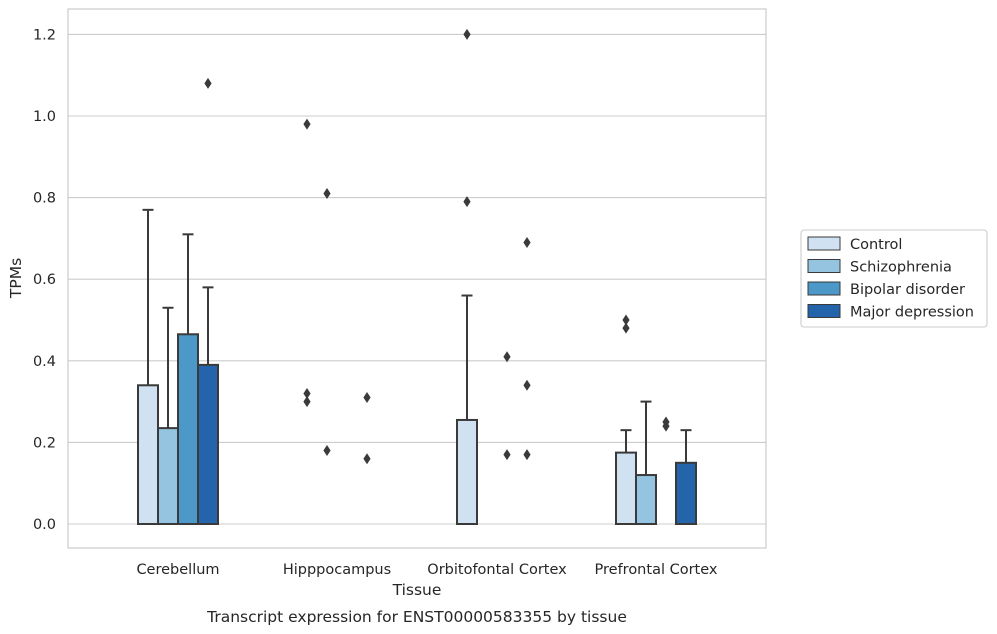 The image size is (997, 634). I want to click on y-axis-label: TPMs, so click(16, 278).